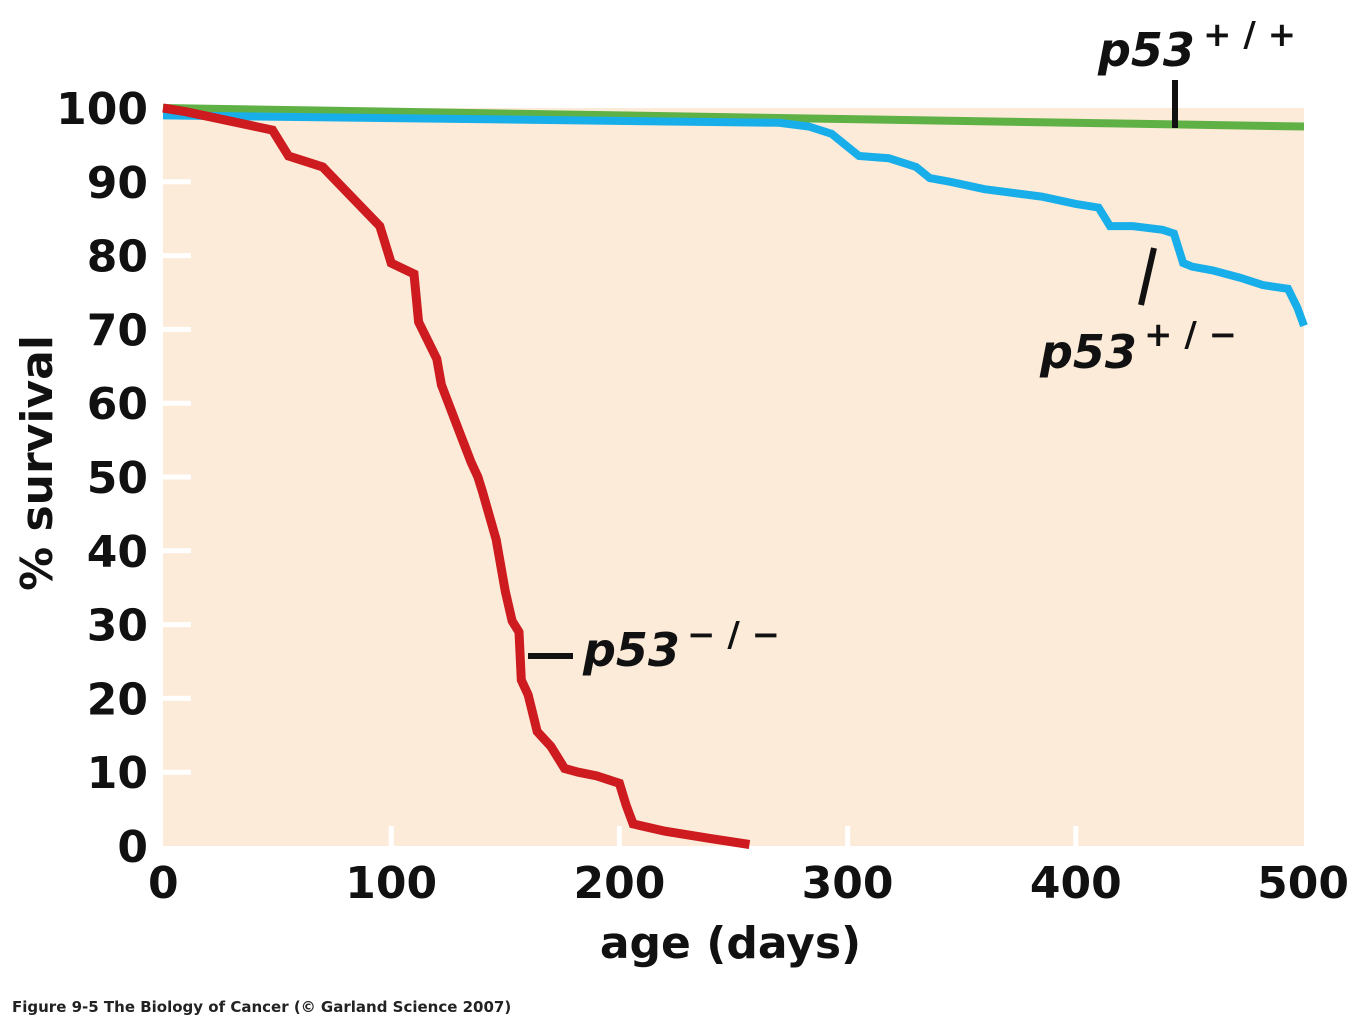  Describe the element at coordinates (117, 552) in the screenshot. I see `y-tick-label: 40` at that location.